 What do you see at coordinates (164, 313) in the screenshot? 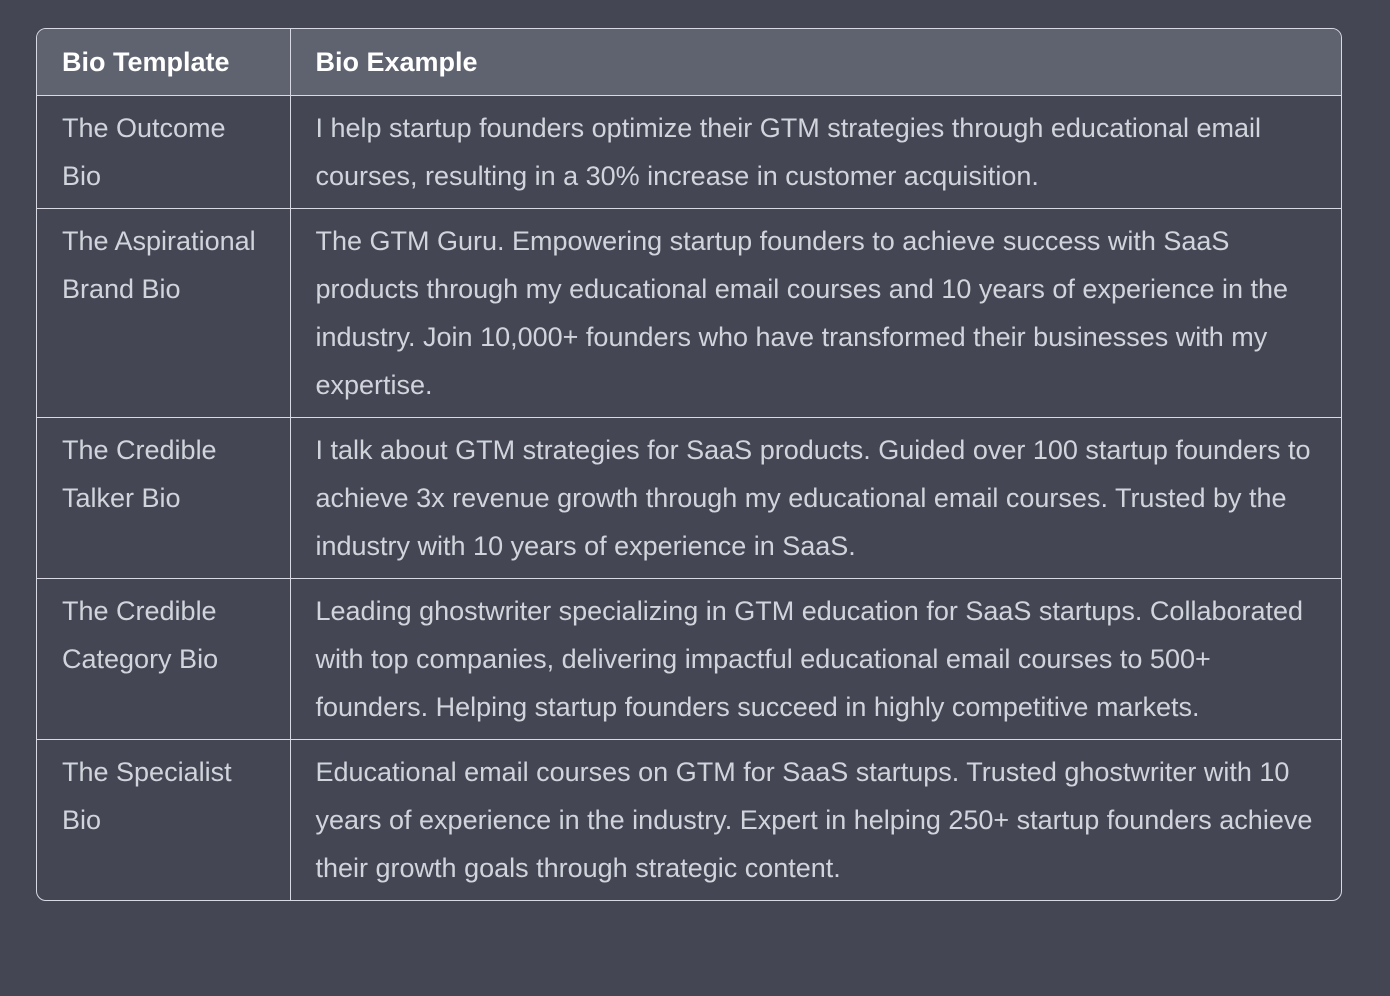
I see `bio-template-cell: The Aspirational Brand Bio` at bounding box center [164, 313].